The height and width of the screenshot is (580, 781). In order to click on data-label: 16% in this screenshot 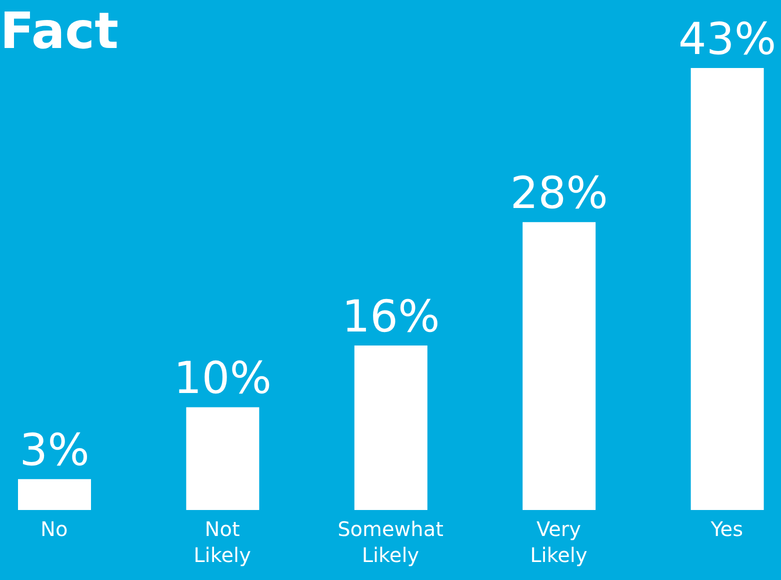, I will do `click(391, 317)`.